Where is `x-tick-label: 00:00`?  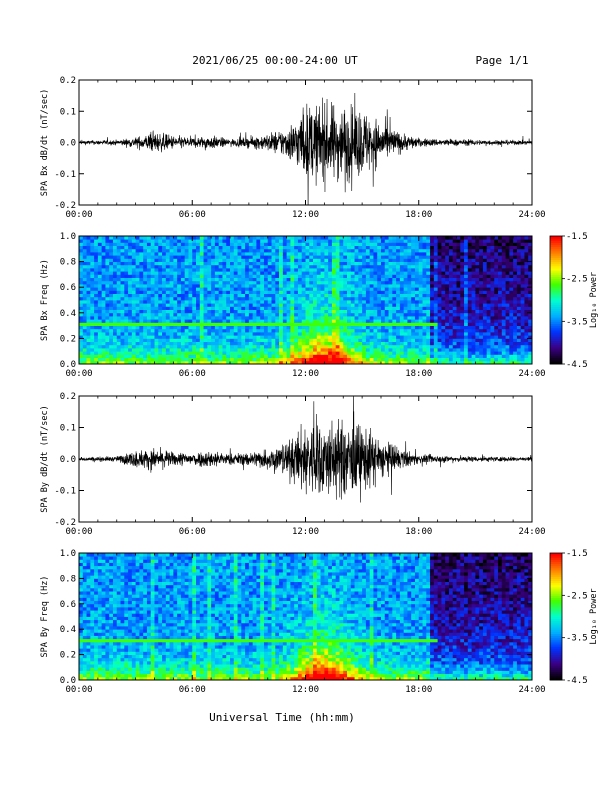
x-tick-label: 00:00 is located at coordinates (78, 215).